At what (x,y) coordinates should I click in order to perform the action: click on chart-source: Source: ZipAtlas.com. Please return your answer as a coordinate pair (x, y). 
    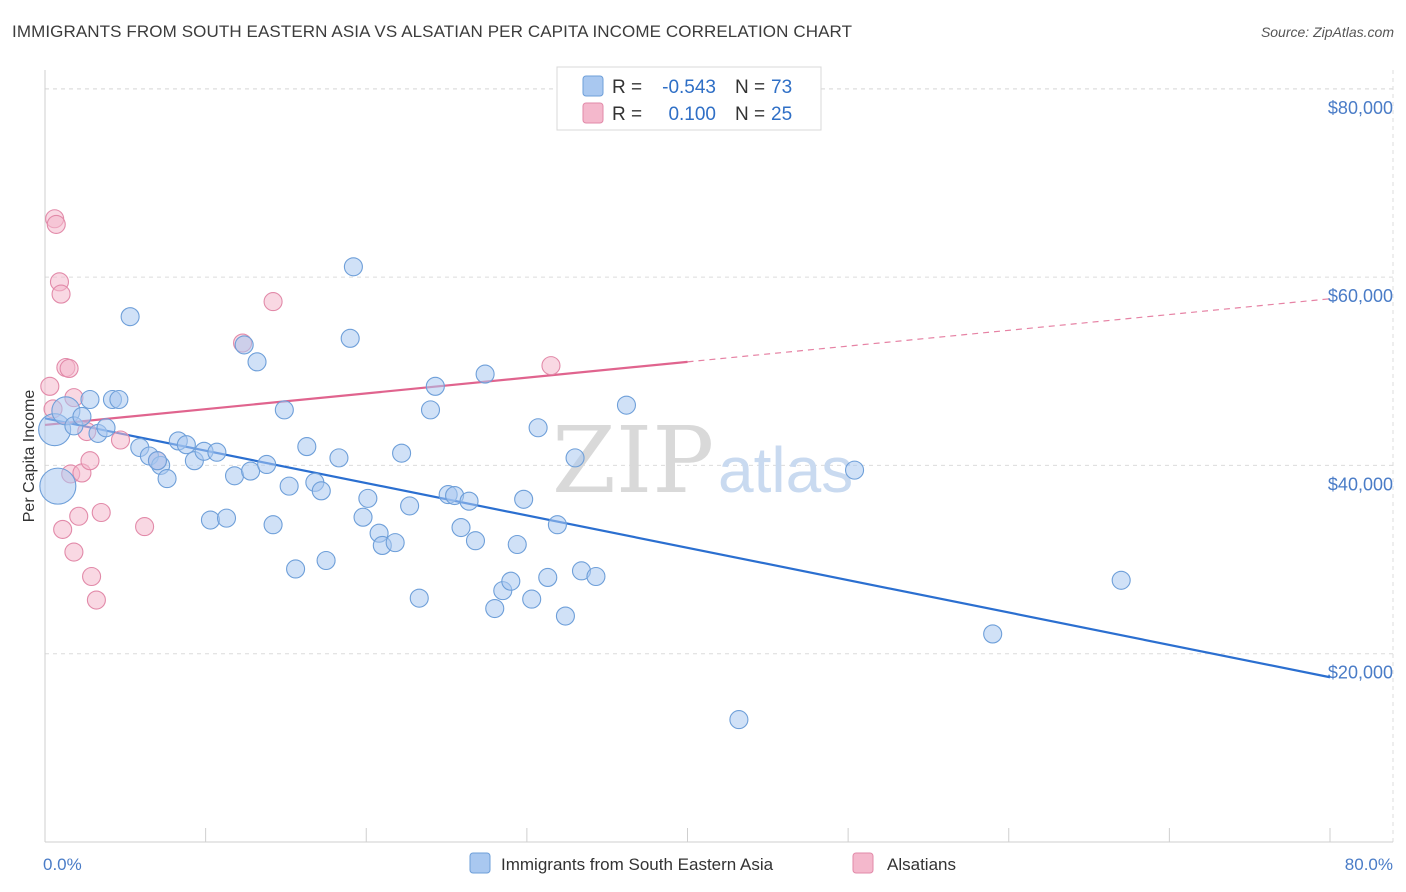
    Looking at the image, I should click on (1327, 32).